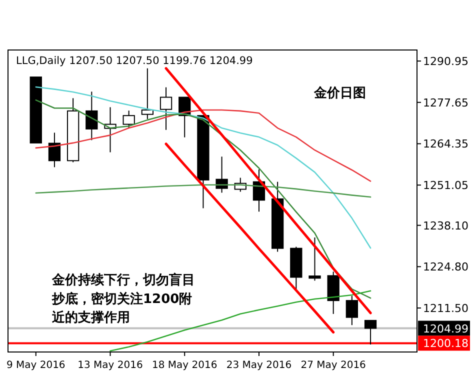 This screenshot has width=475, height=380. Describe the element at coordinates (445, 329) in the screenshot. I see `ref-line-label: 1204.99` at that location.